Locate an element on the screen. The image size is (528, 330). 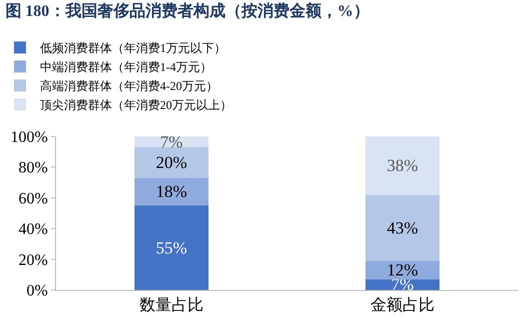
y-tick-label: 100% is located at coordinates (29, 137).